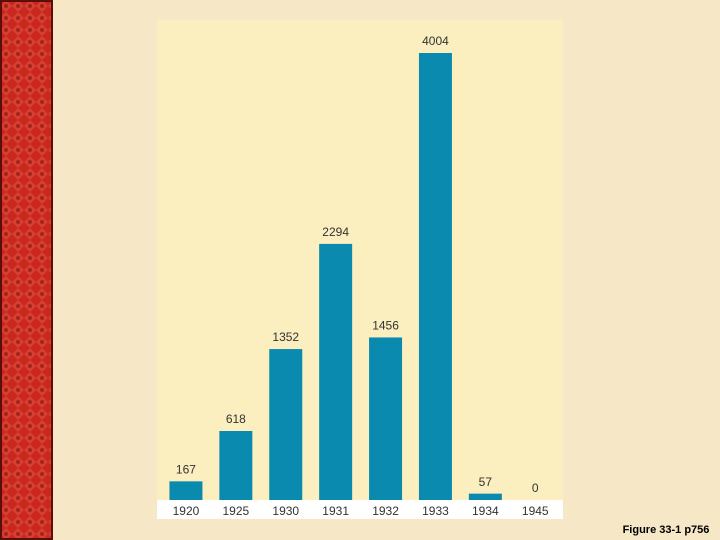 The width and height of the screenshot is (720, 540). I want to click on value-label: 167, so click(186, 470).